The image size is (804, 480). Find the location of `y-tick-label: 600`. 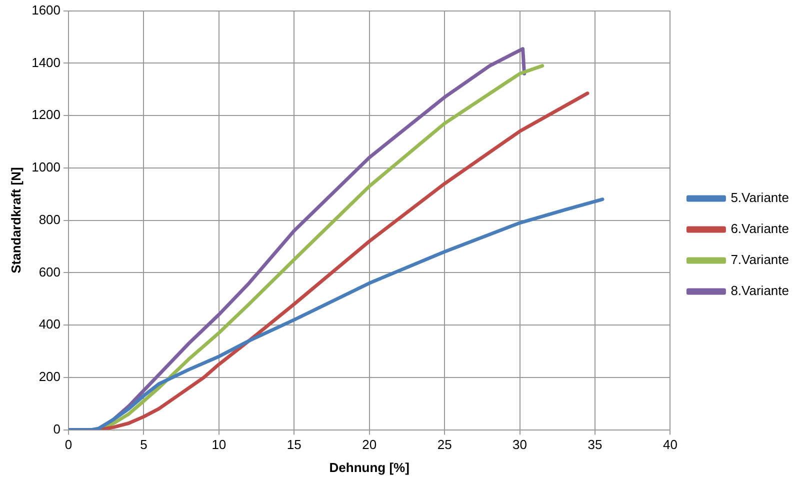

y-tick-label: 600 is located at coordinates (49, 272).